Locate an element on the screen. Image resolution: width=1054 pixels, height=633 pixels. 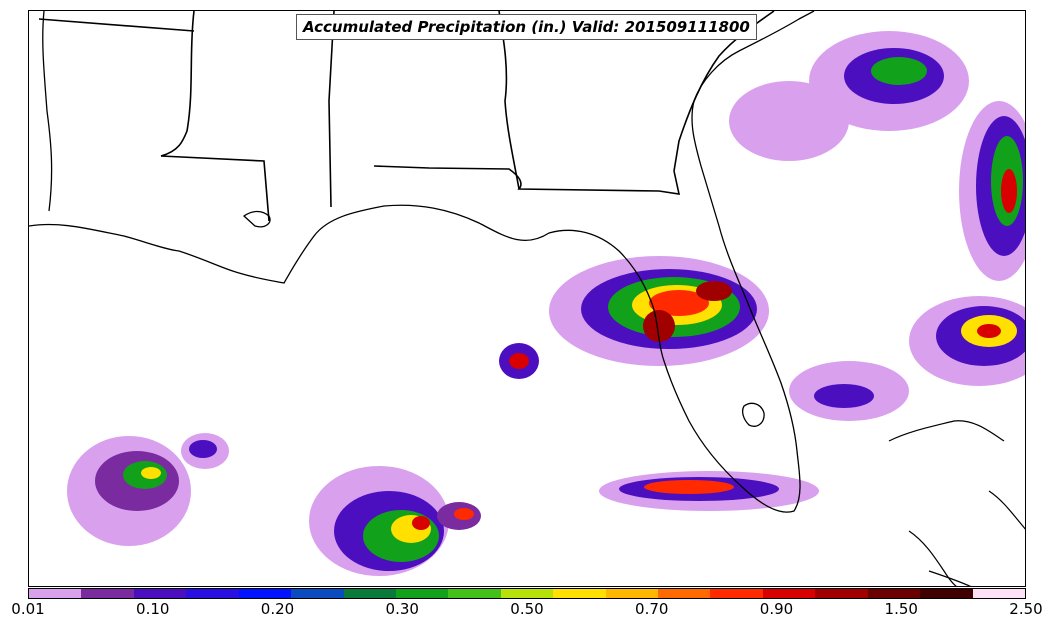
precip-field-tampa is located at coordinates (634, 317).